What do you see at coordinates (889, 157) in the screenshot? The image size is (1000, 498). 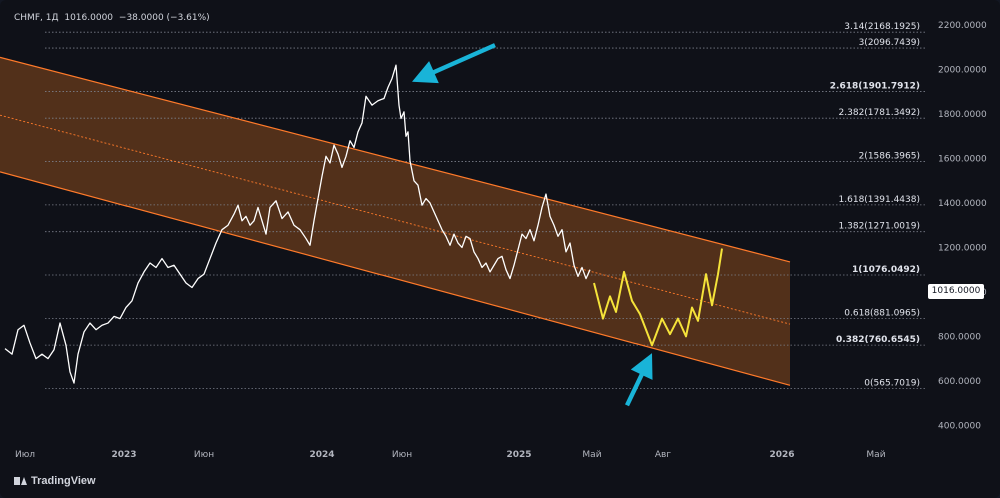 I see `fib-label: 2(1586.3965)` at bounding box center [889, 157].